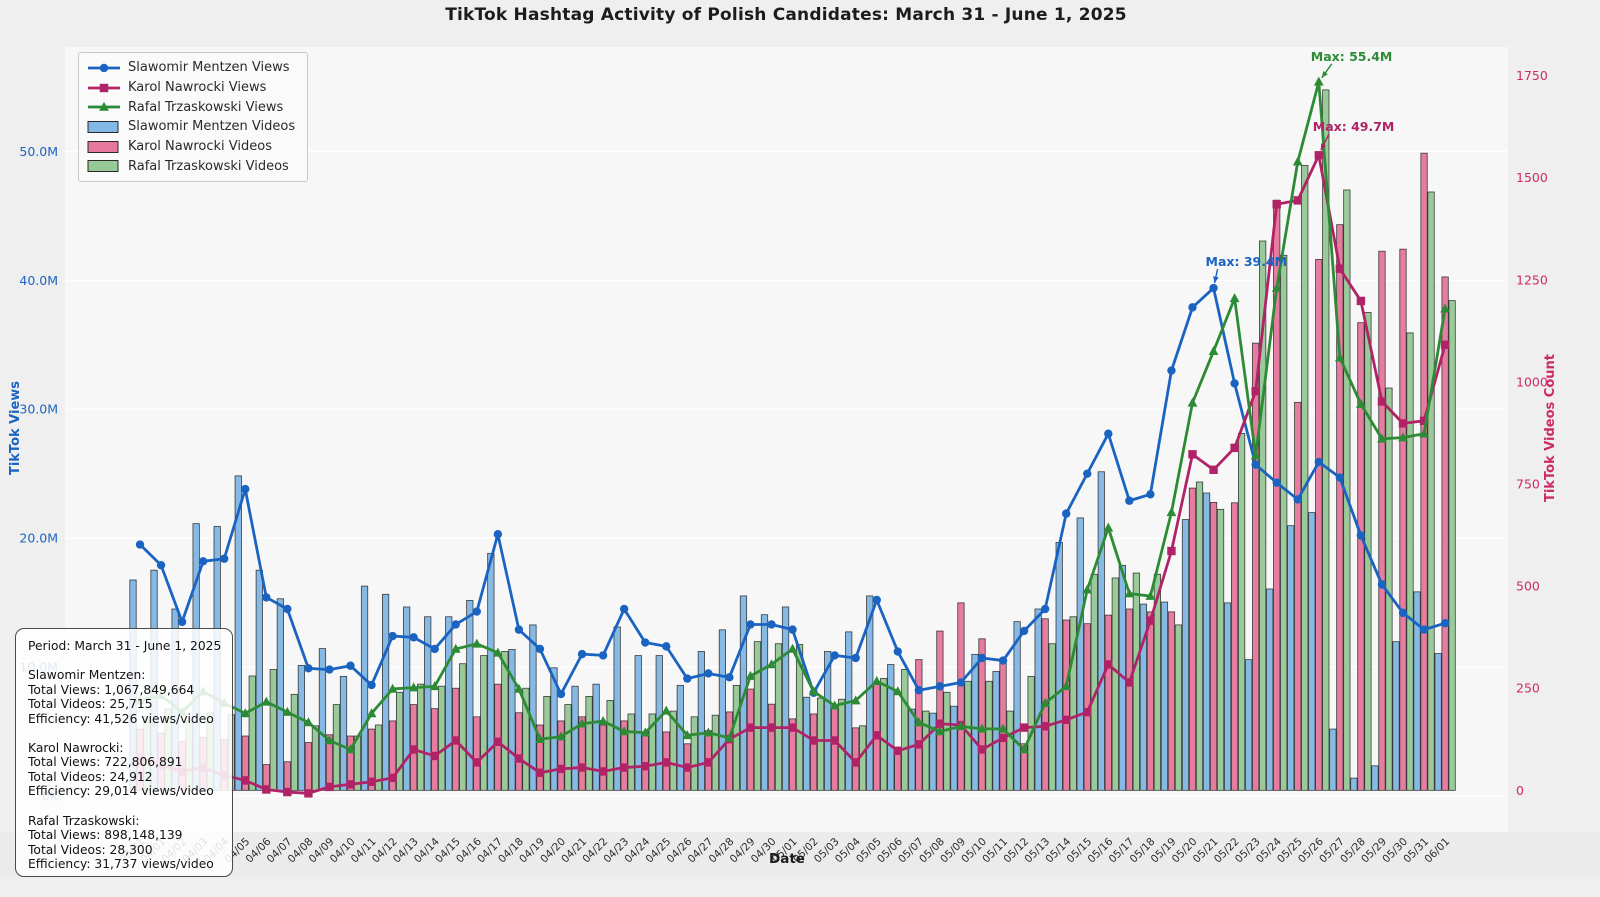 This screenshot has width=1600, height=897. Describe the element at coordinates (125, 646) in the screenshot. I see `stats-line: Period: March 31 - June 1, 2025` at that location.